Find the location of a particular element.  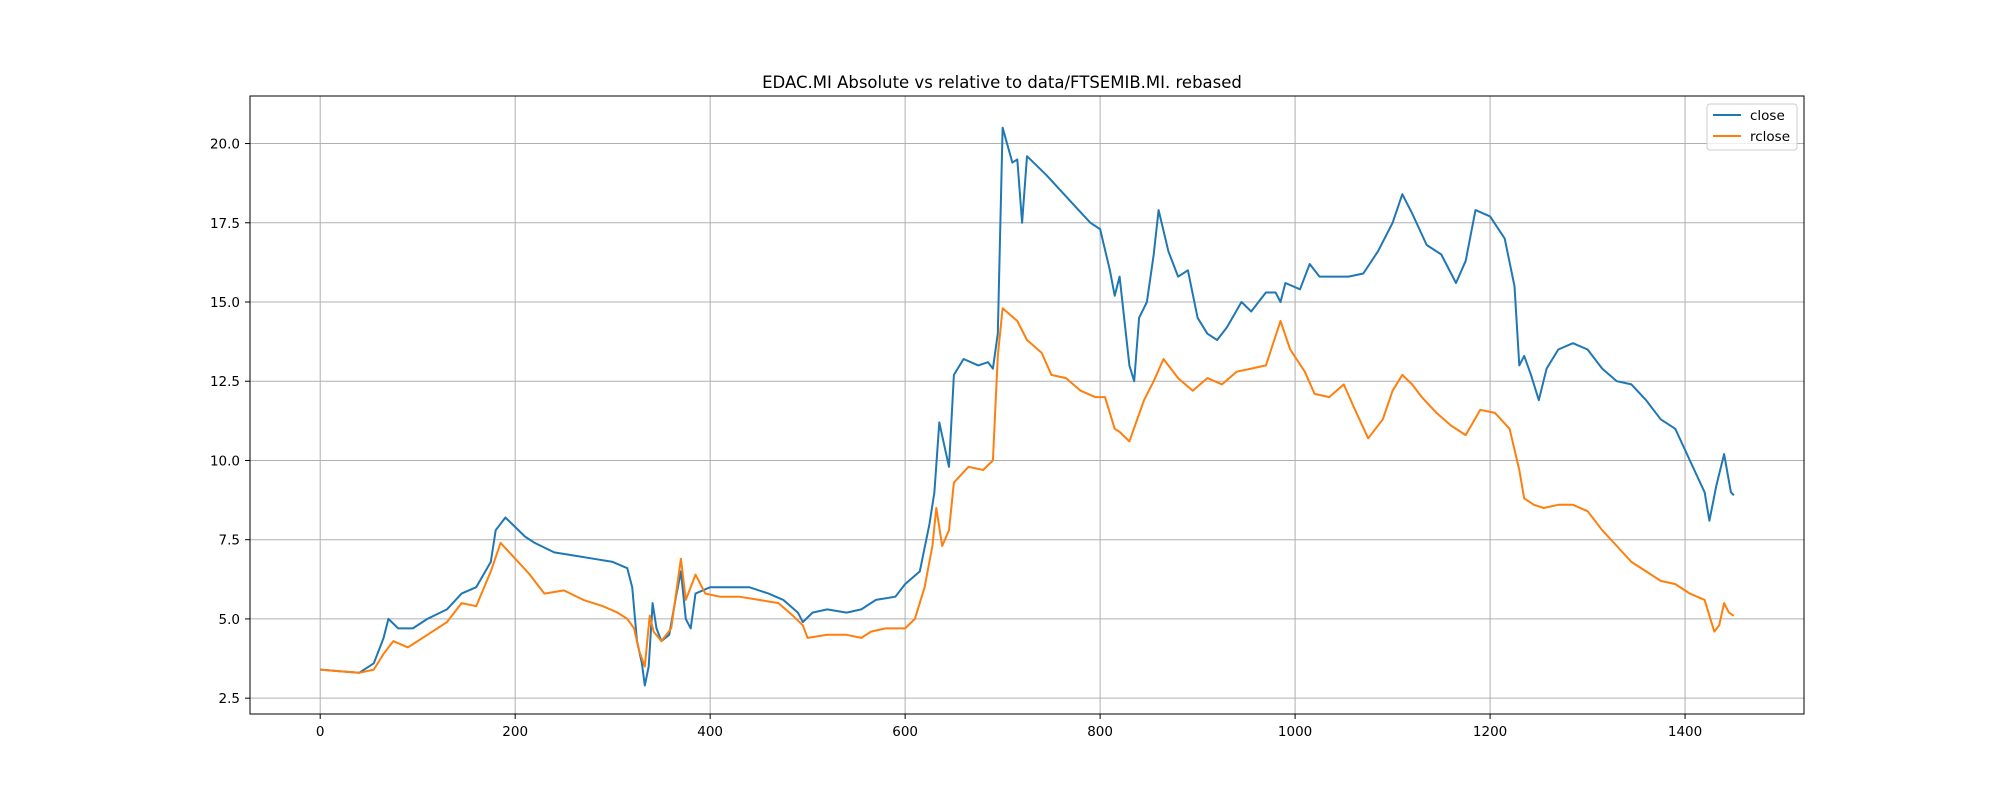

legend-label-close: close is located at coordinates (1767, 116).